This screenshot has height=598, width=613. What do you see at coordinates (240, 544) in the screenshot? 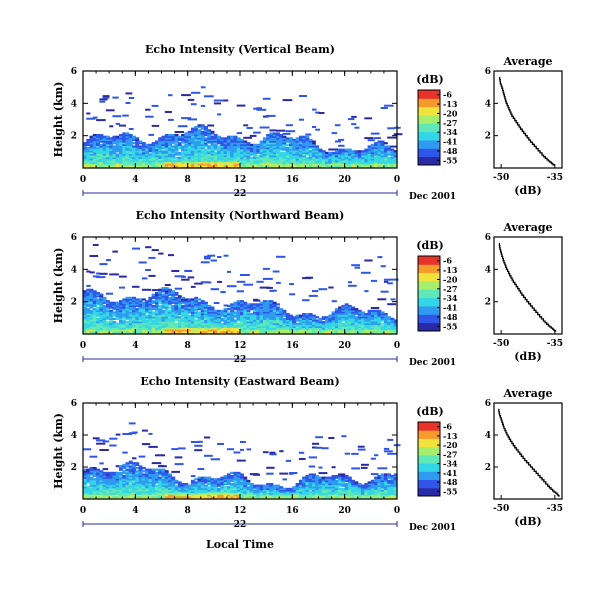
I see `x-axis-label: Local Time` at bounding box center [240, 544].